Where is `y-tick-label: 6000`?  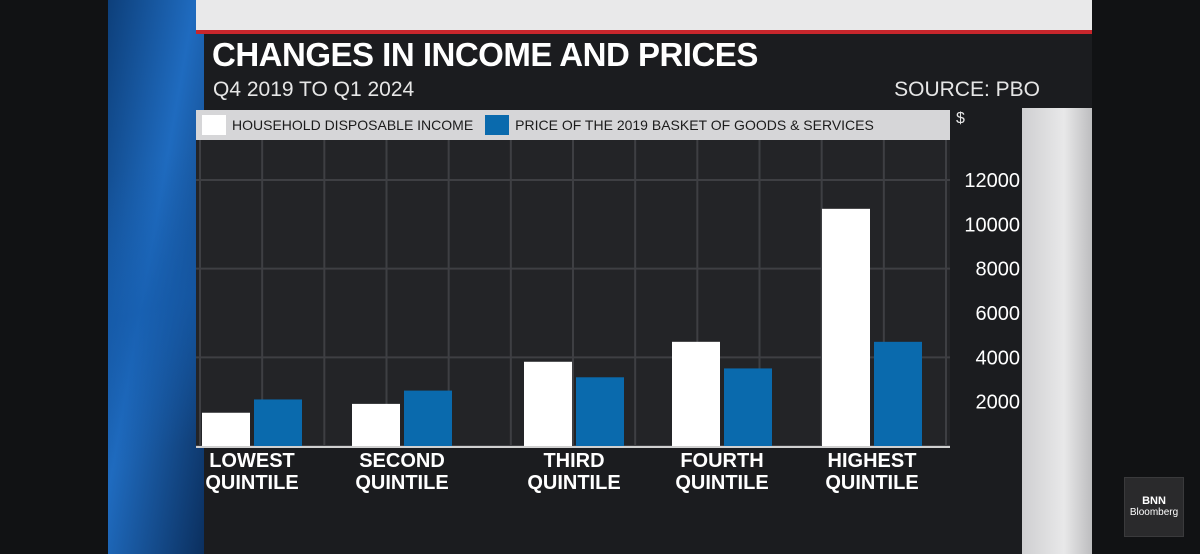
y-tick-label: 6000 is located at coordinates (998, 314).